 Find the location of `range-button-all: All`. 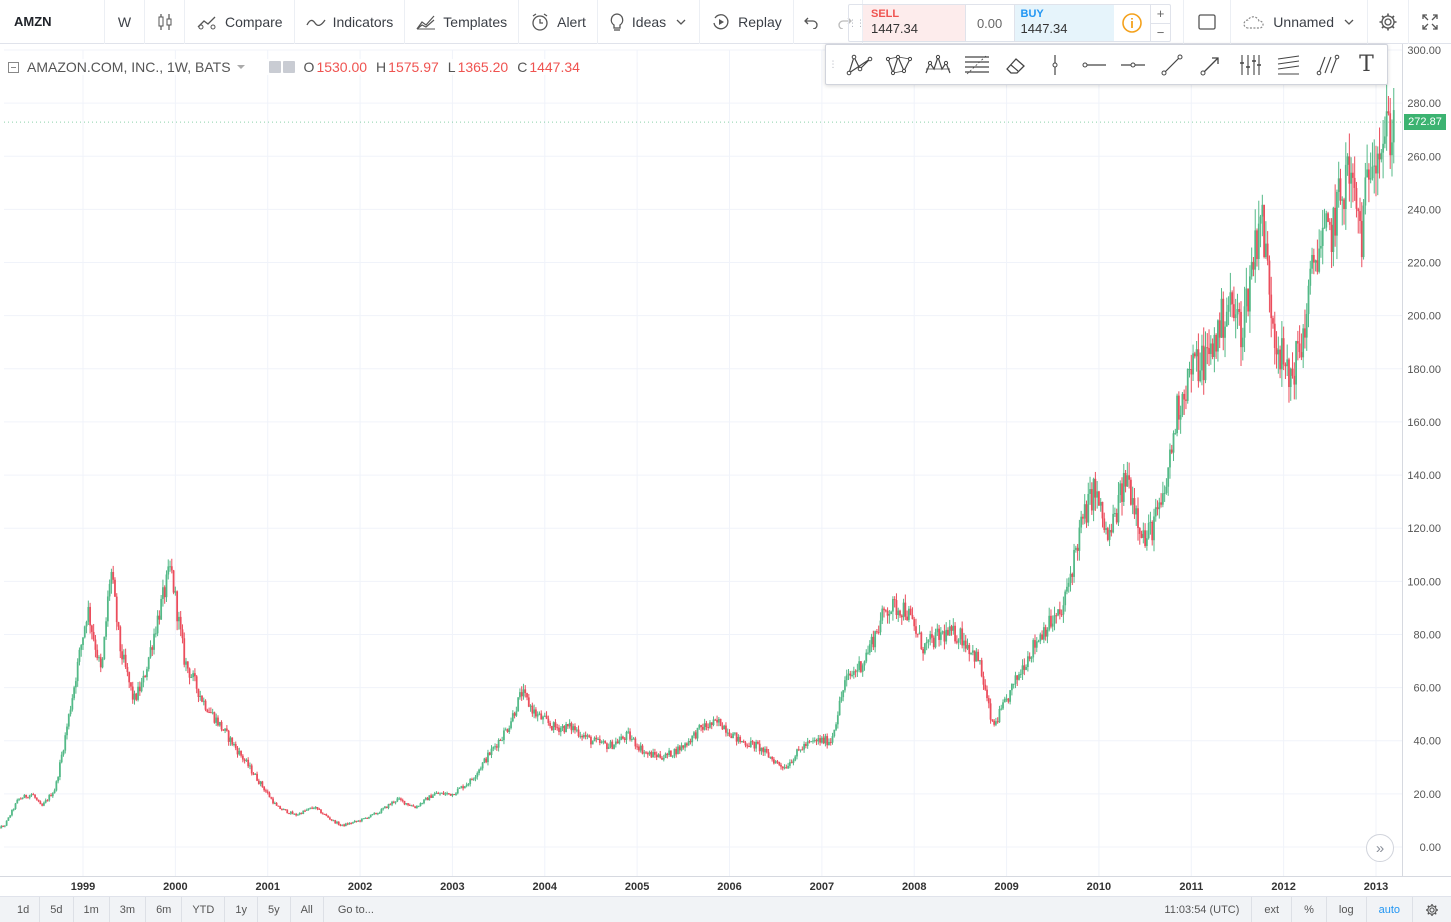

range-button-all: All is located at coordinates (307, 909).